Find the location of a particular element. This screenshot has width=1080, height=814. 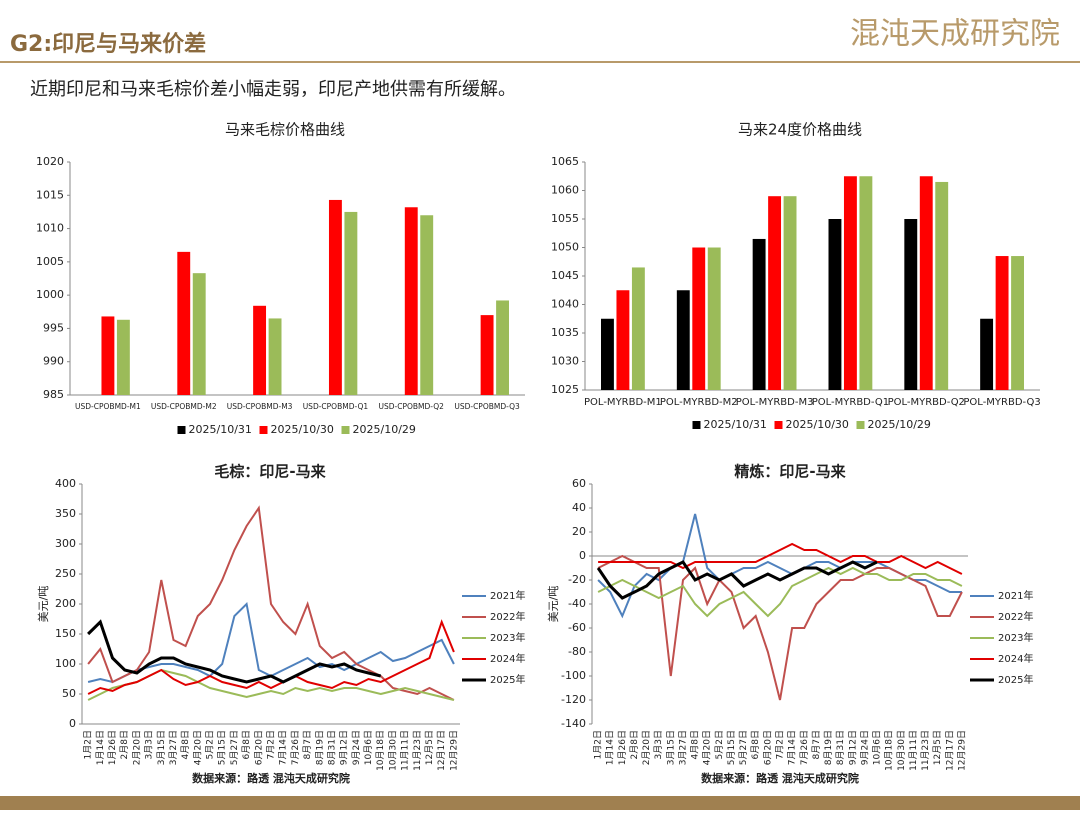

y-tick-label: 990 is located at coordinates (53, 361).